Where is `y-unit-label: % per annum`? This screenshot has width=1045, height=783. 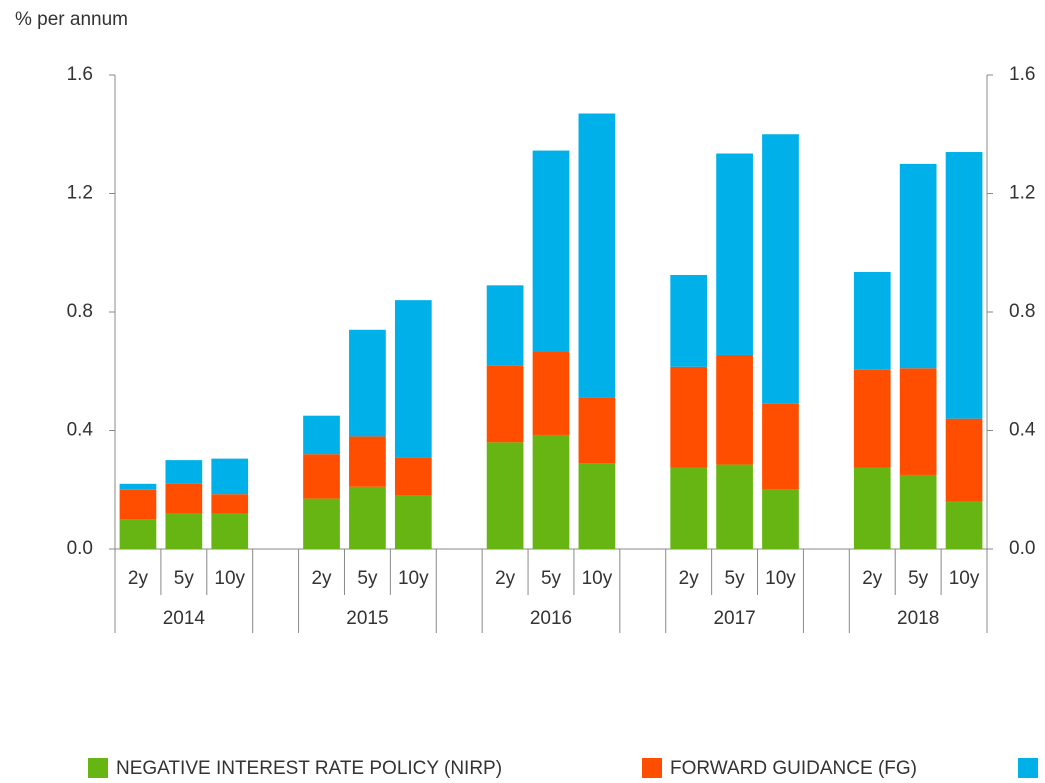 y-unit-label: % per annum is located at coordinates (71, 19).